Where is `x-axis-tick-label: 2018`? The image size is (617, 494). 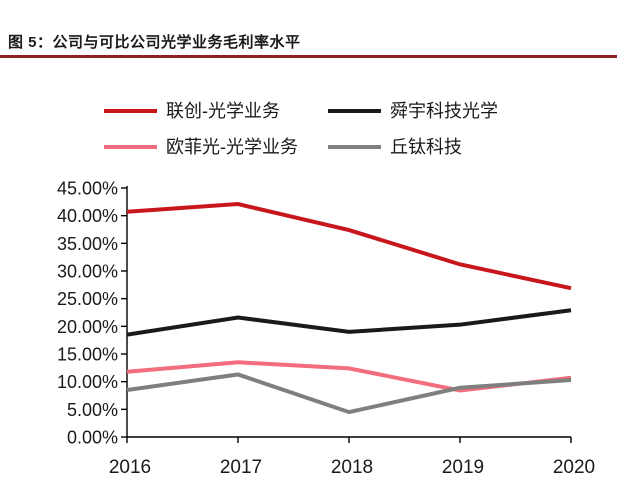
x-axis-tick-label: 2018 is located at coordinates (352, 467).